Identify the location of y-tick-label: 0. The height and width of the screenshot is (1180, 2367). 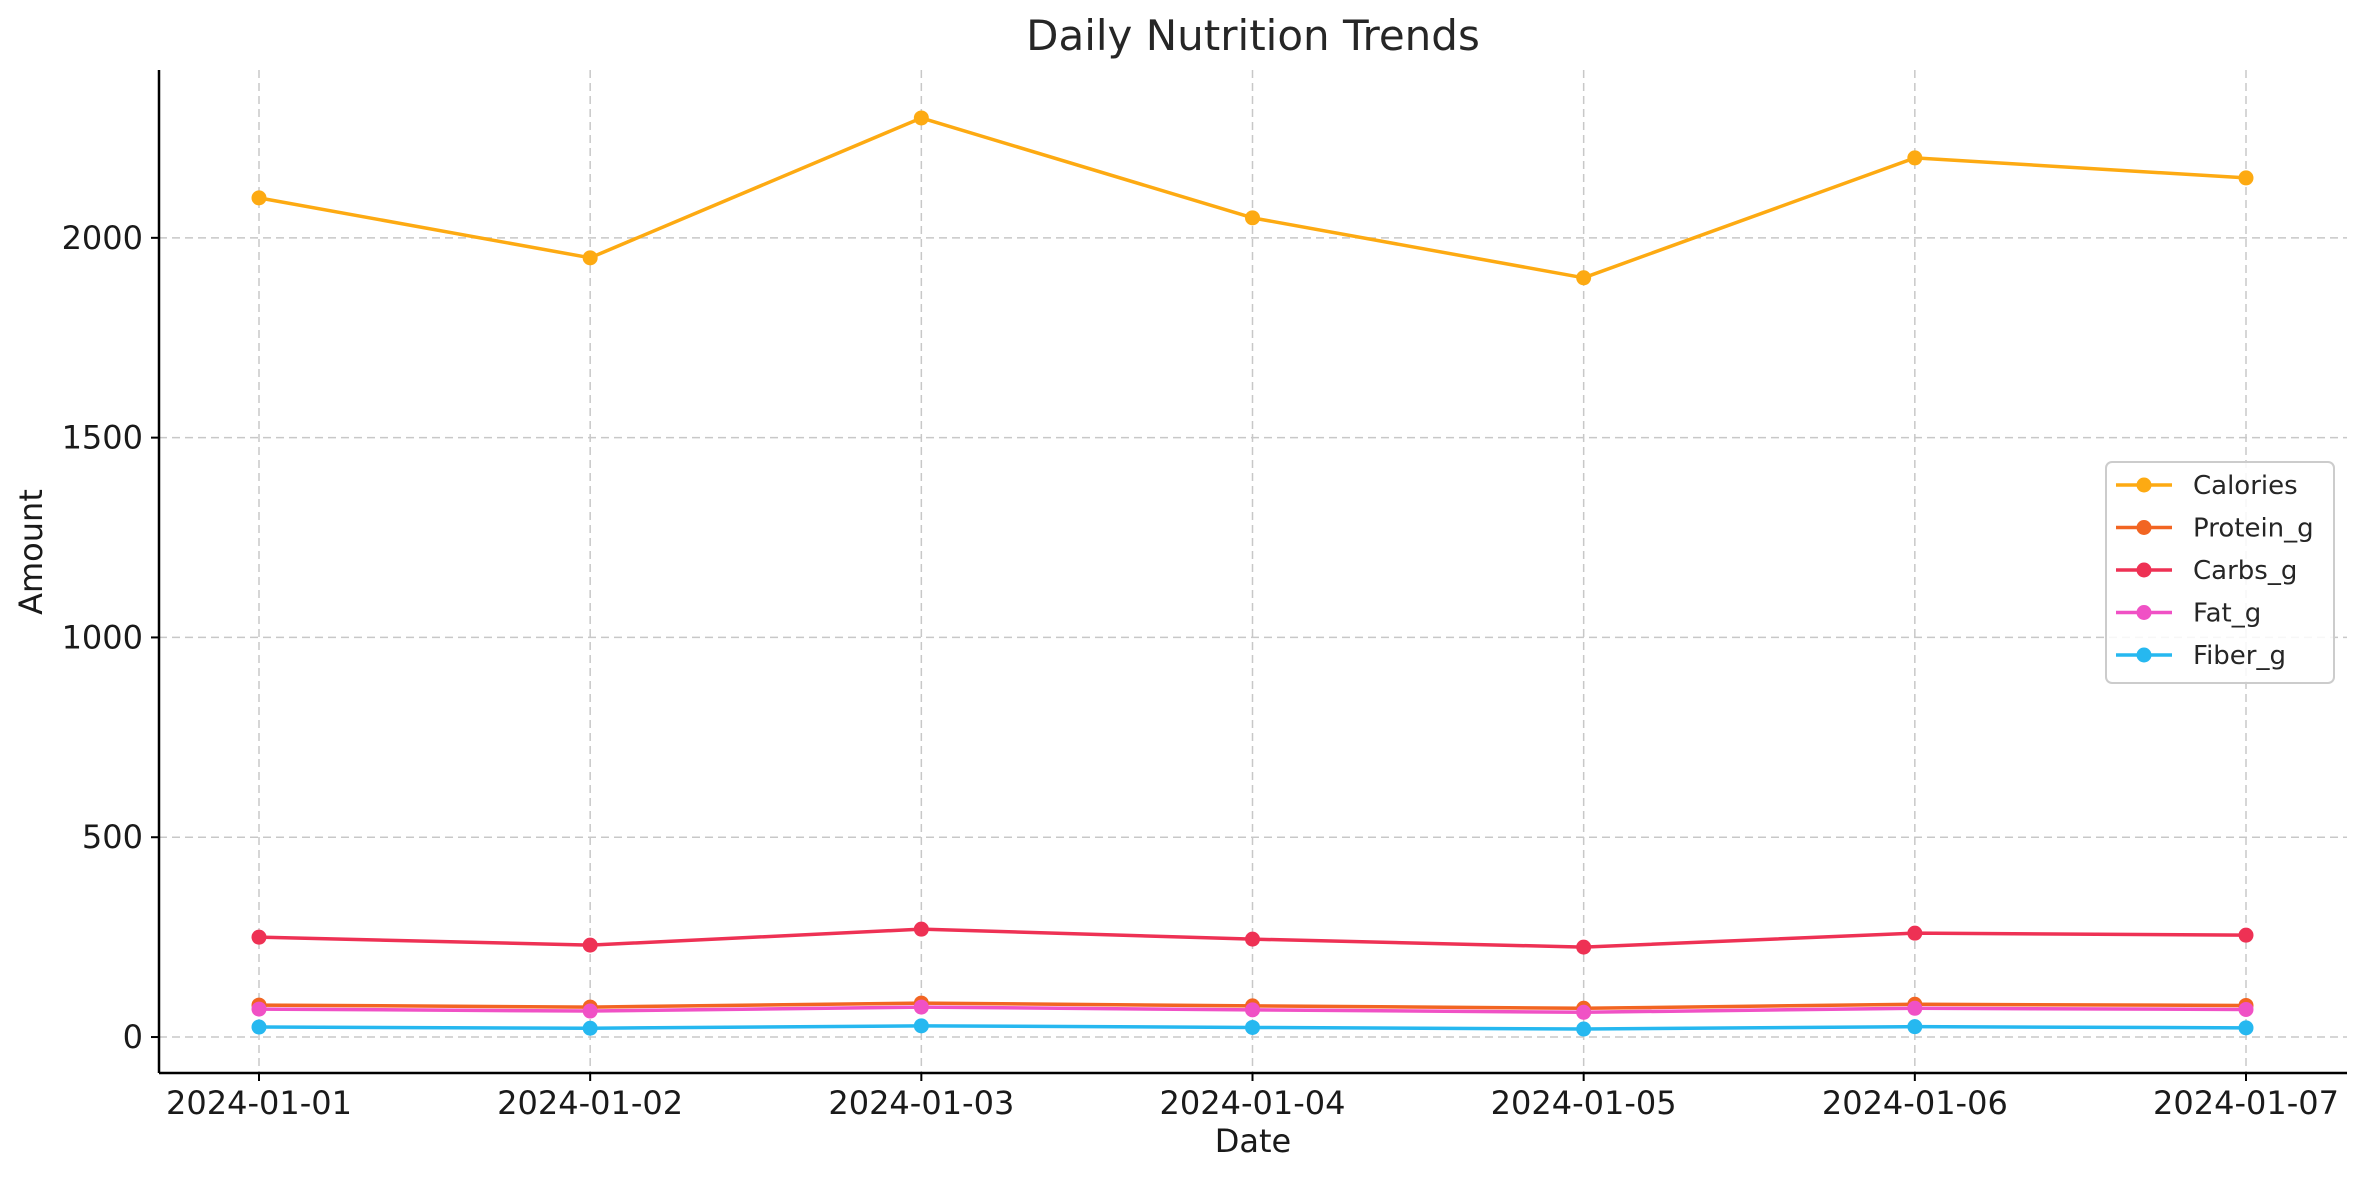
(133, 1037).